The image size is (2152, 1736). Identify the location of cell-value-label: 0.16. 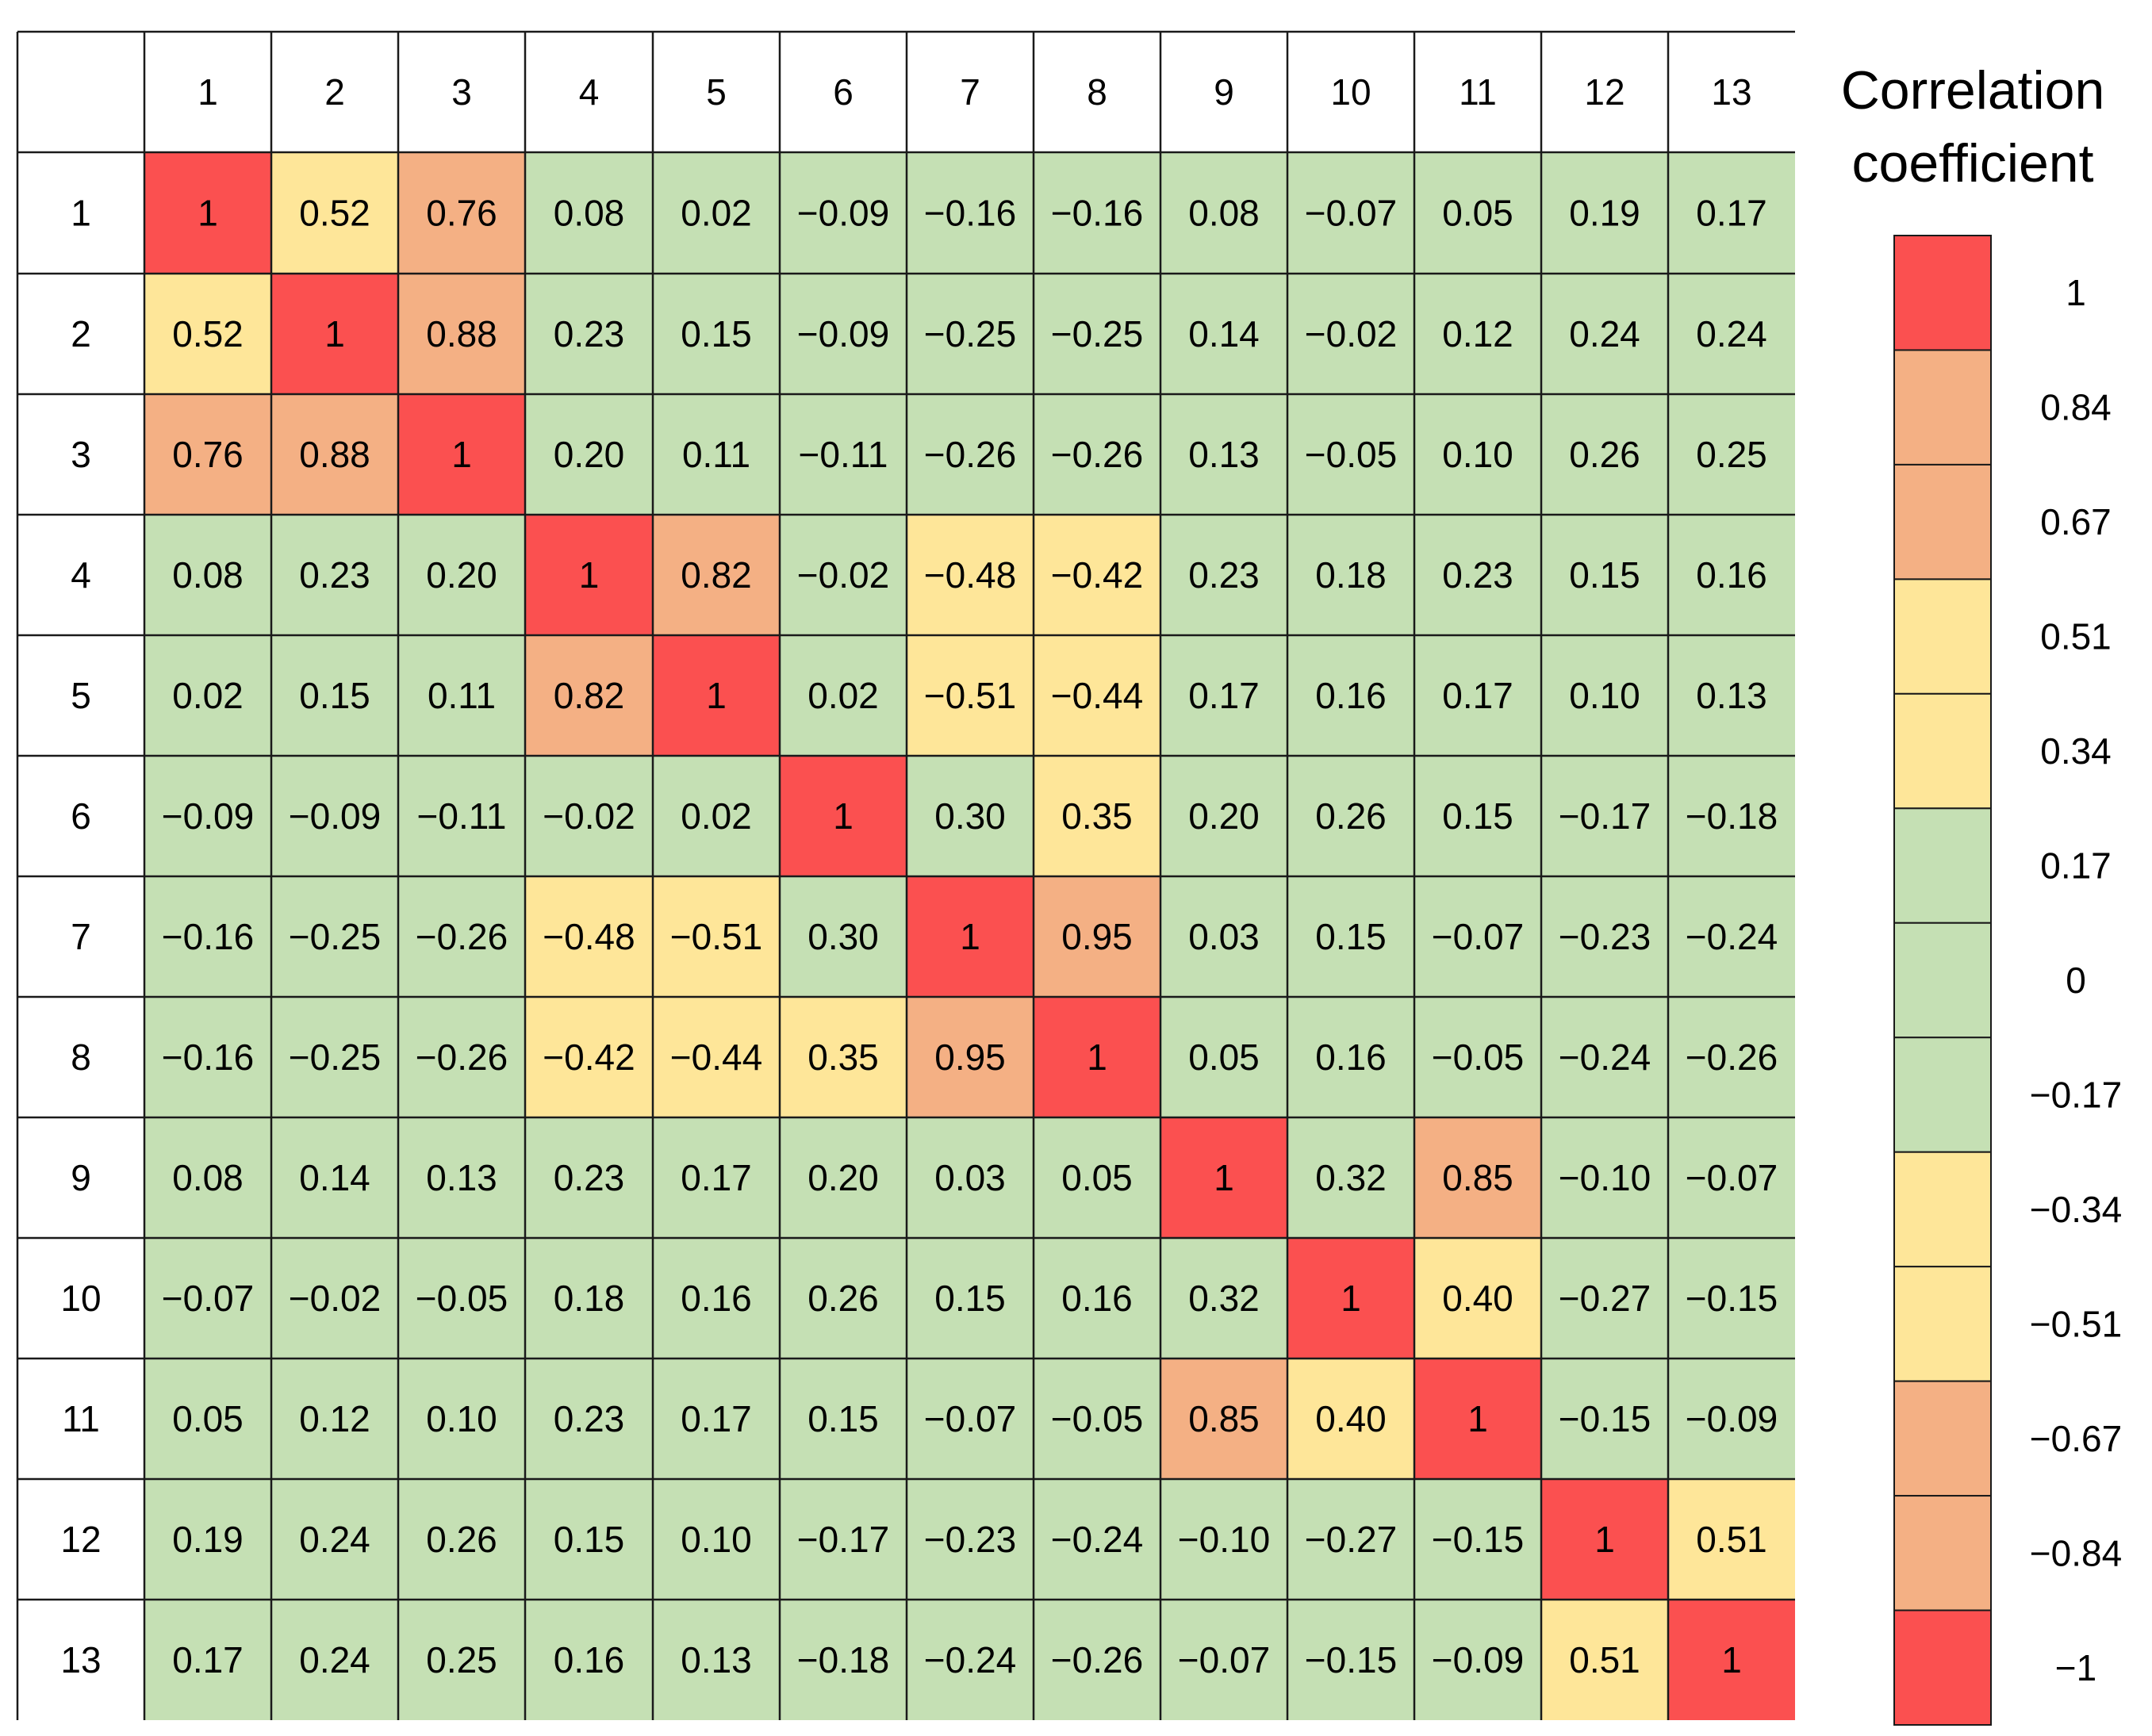
(1732, 575).